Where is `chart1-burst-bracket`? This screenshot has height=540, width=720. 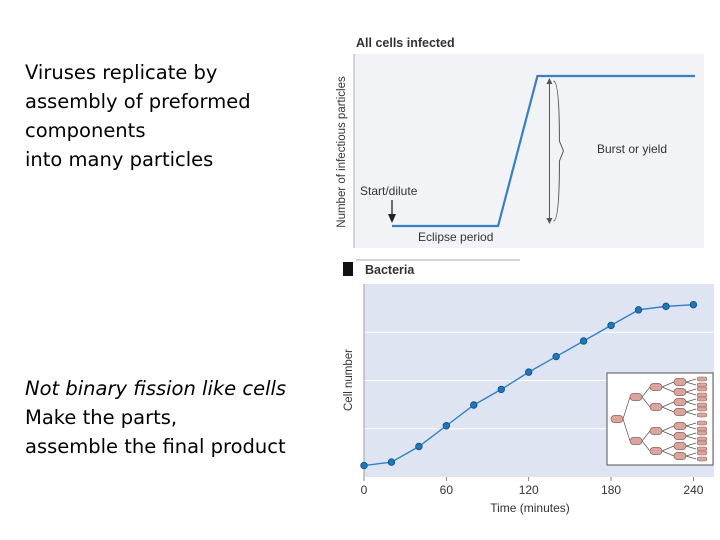
chart1-burst-bracket is located at coordinates (558, 151).